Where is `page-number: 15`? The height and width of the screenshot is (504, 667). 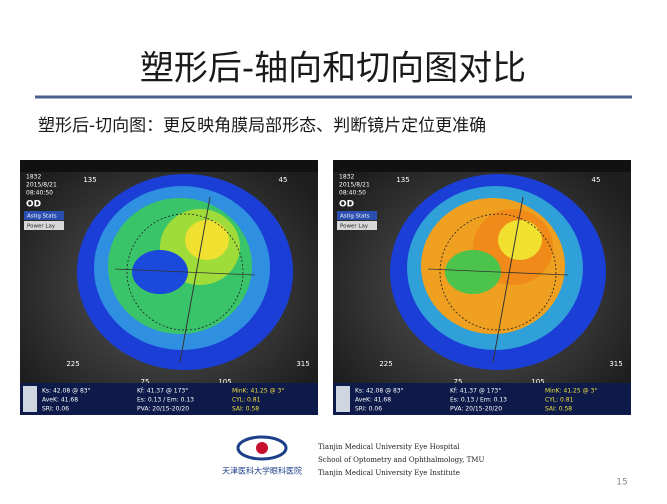
page-number: 15 is located at coordinates (621, 483).